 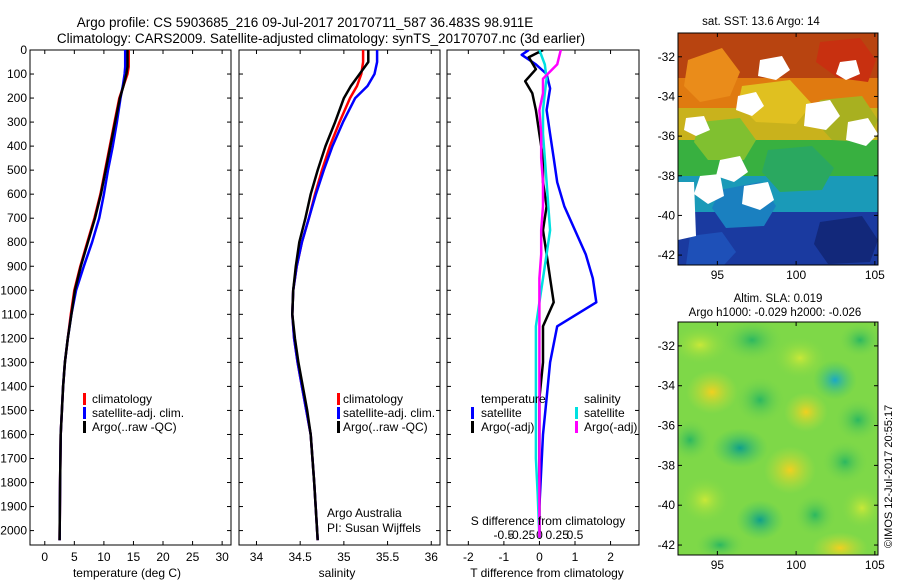 What do you see at coordinates (13, 338) in the screenshot?
I see `depth-tick-label: 1200` at bounding box center [13, 338].